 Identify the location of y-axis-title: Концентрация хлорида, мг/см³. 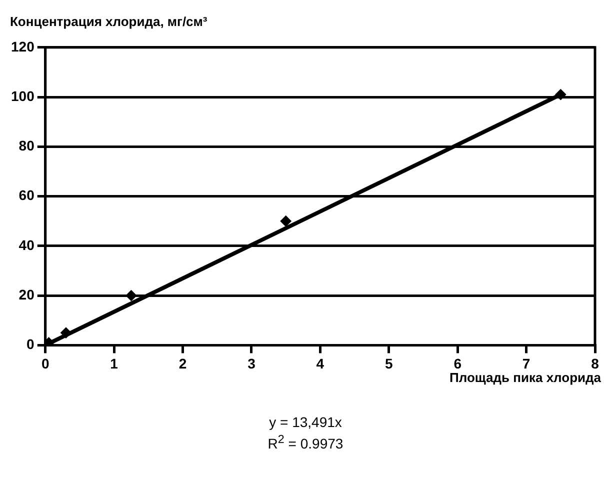
(108, 22).